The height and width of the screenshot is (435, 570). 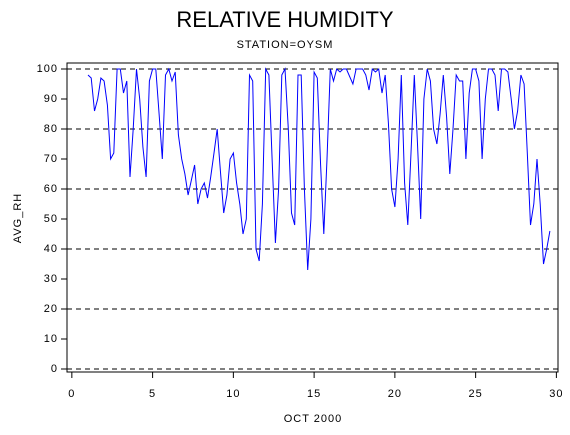 What do you see at coordinates (51, 159) in the screenshot?
I see `y-tick-label: 70` at bounding box center [51, 159].